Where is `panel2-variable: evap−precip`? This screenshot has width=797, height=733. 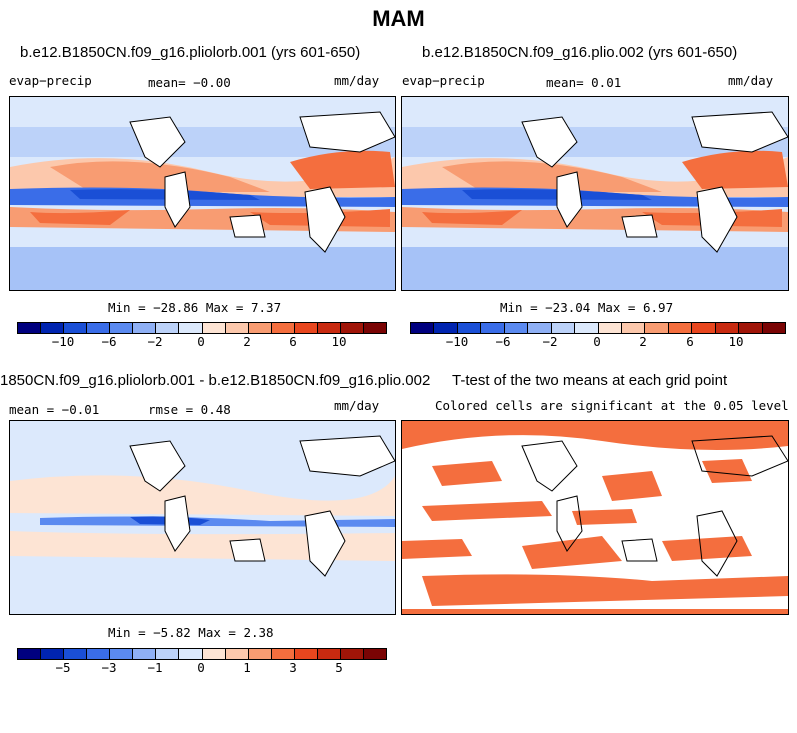
panel2-variable: evap−precip is located at coordinates (443, 80).